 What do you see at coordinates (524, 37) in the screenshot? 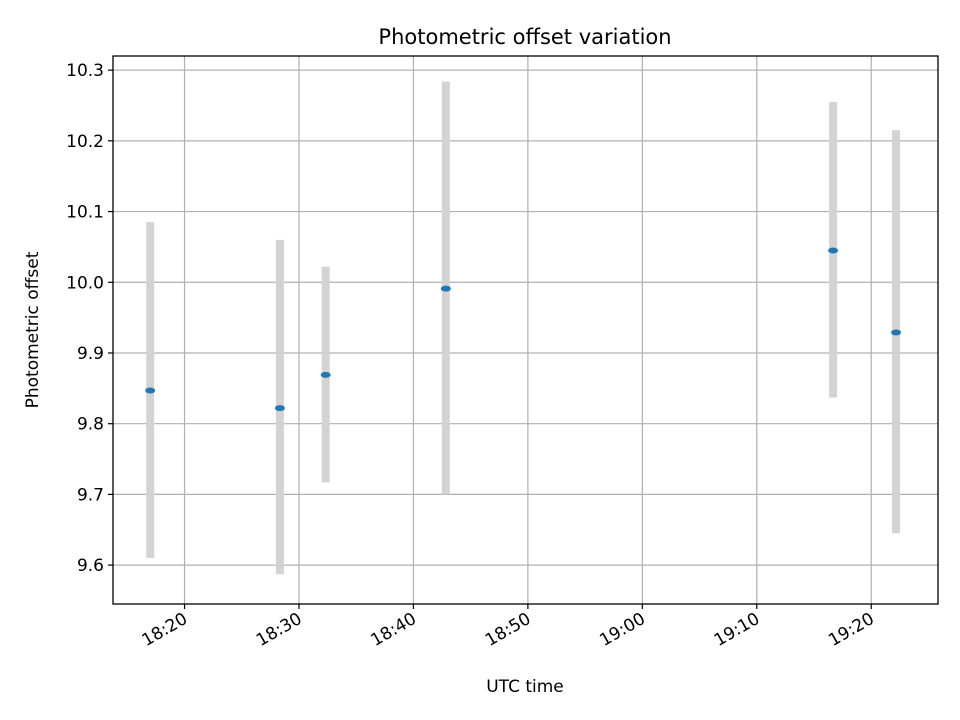
I see `chart-title: Photometric offset variation` at bounding box center [524, 37].